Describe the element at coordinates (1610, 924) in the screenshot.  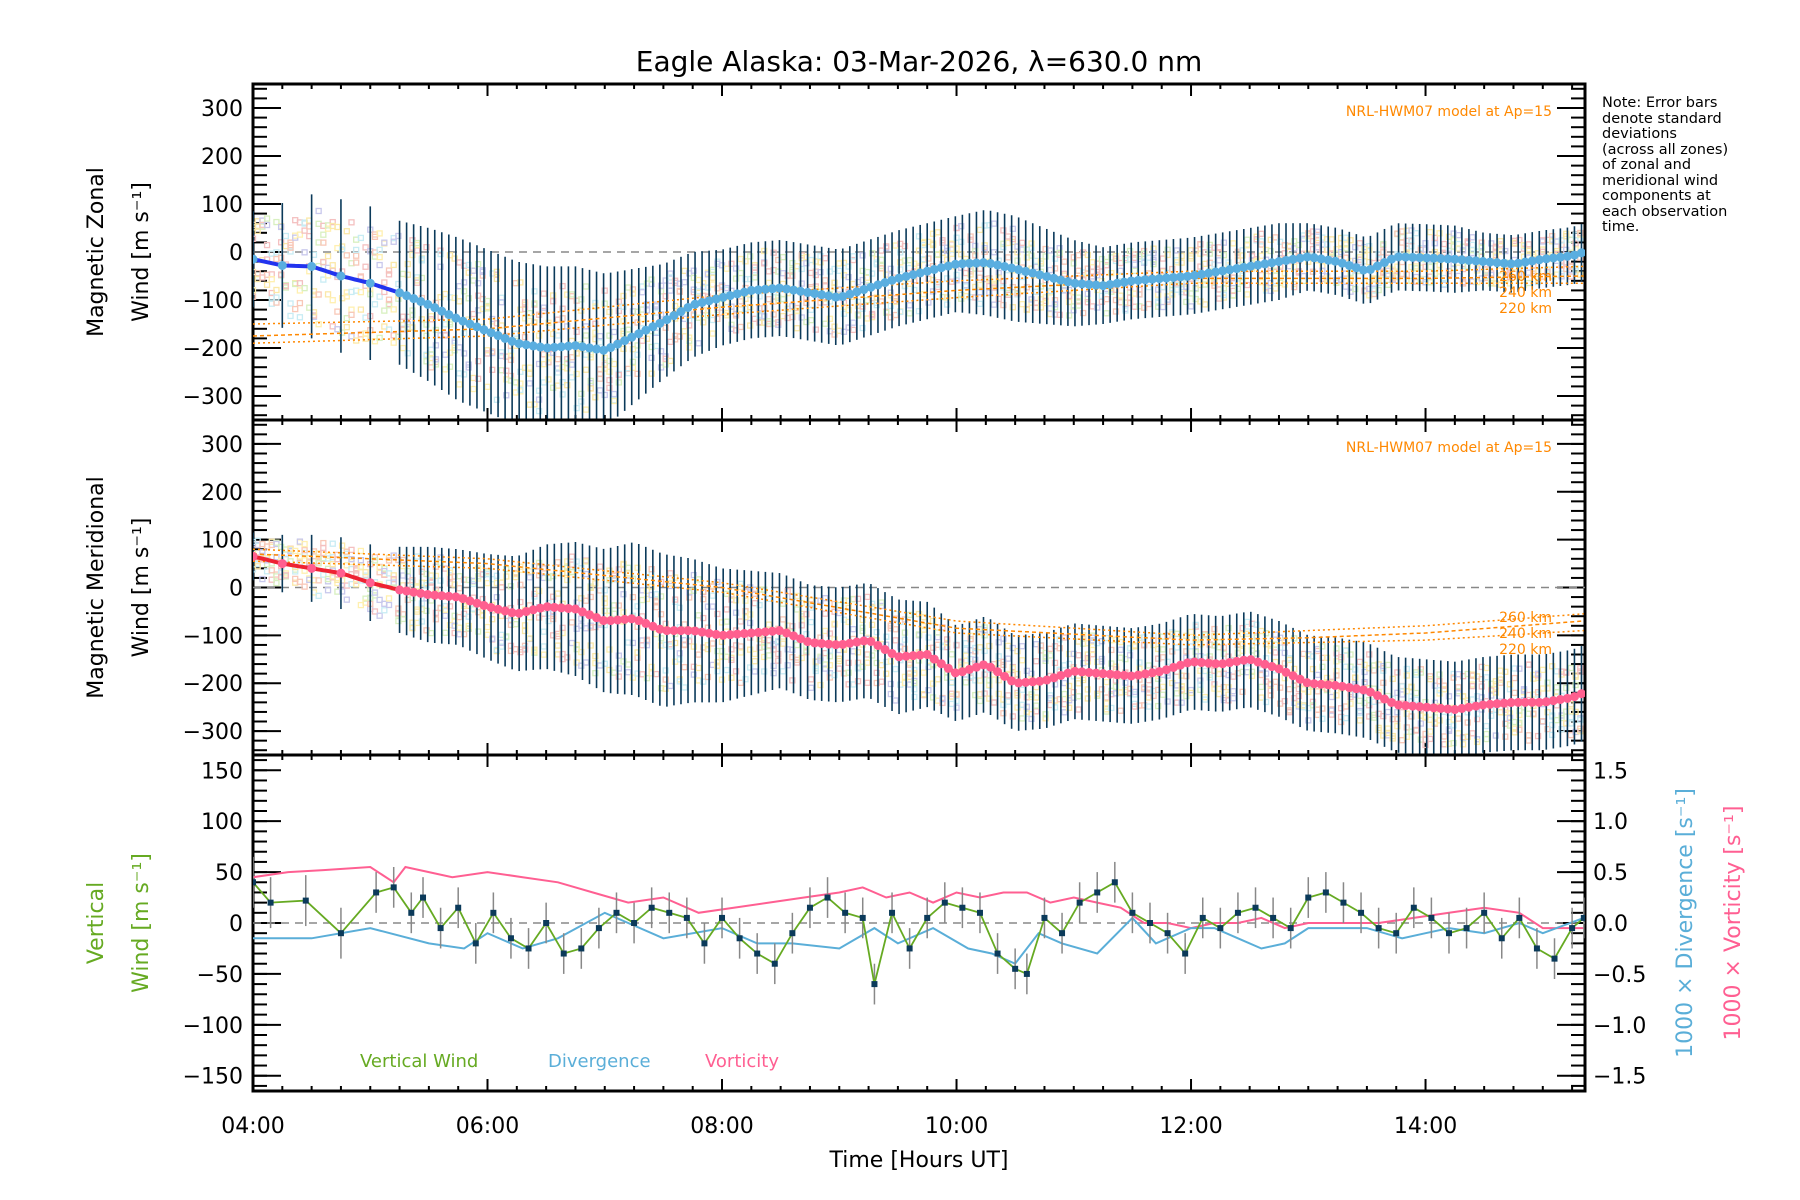
I see `y-right-tick-label: 0.0` at that location.